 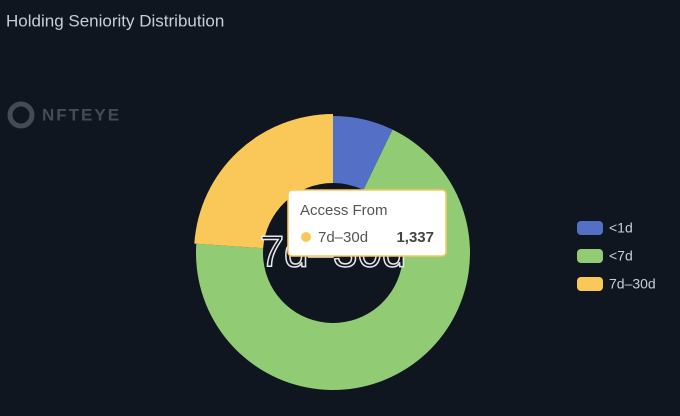 I want to click on tooltip: Access From 7d–30d 1,337, so click(x=367, y=223).